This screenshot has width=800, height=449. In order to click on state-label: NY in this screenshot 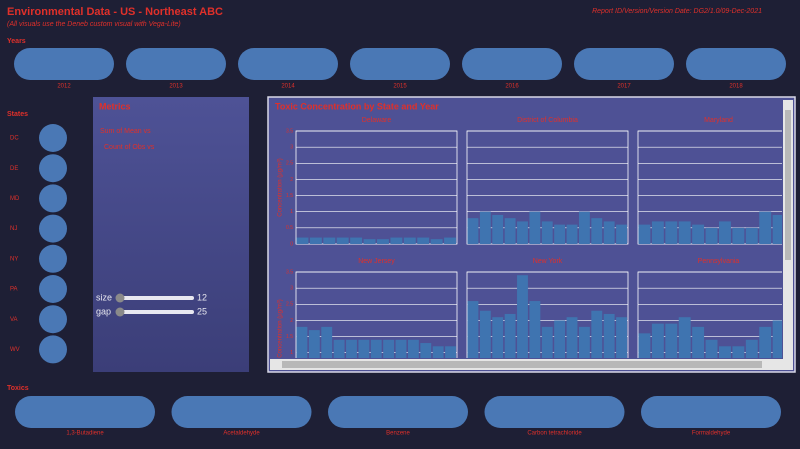, I will do `click(14, 259)`.